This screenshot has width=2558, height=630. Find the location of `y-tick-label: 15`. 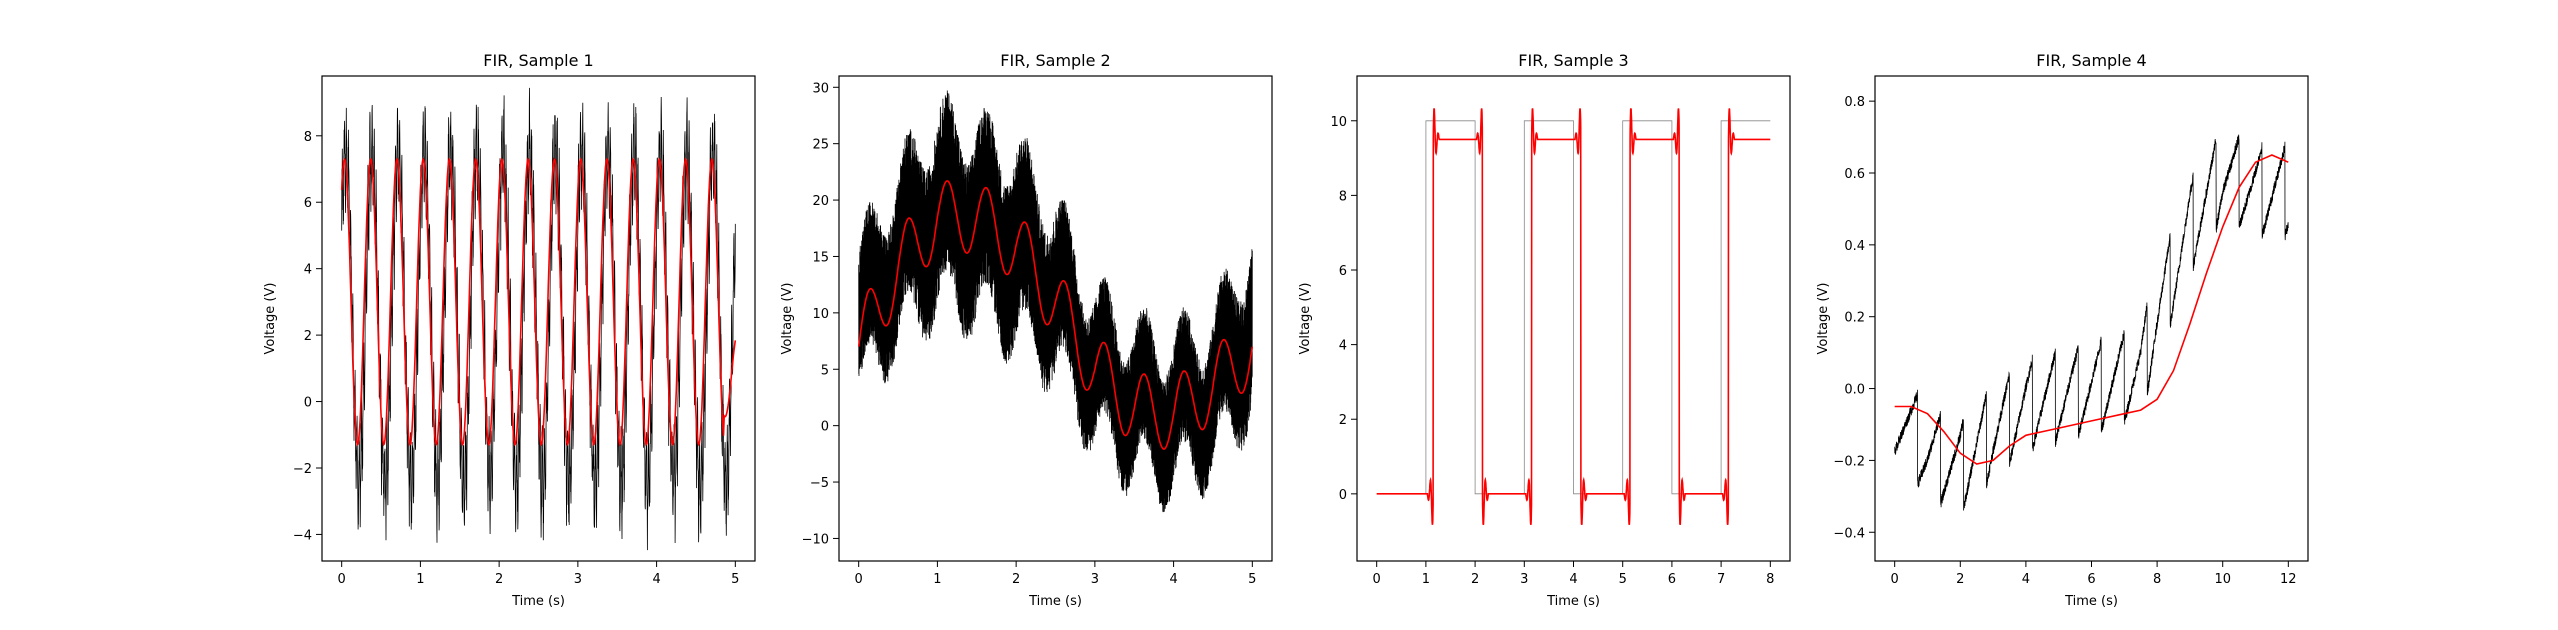

y-tick-label: 15 is located at coordinates (820, 257).